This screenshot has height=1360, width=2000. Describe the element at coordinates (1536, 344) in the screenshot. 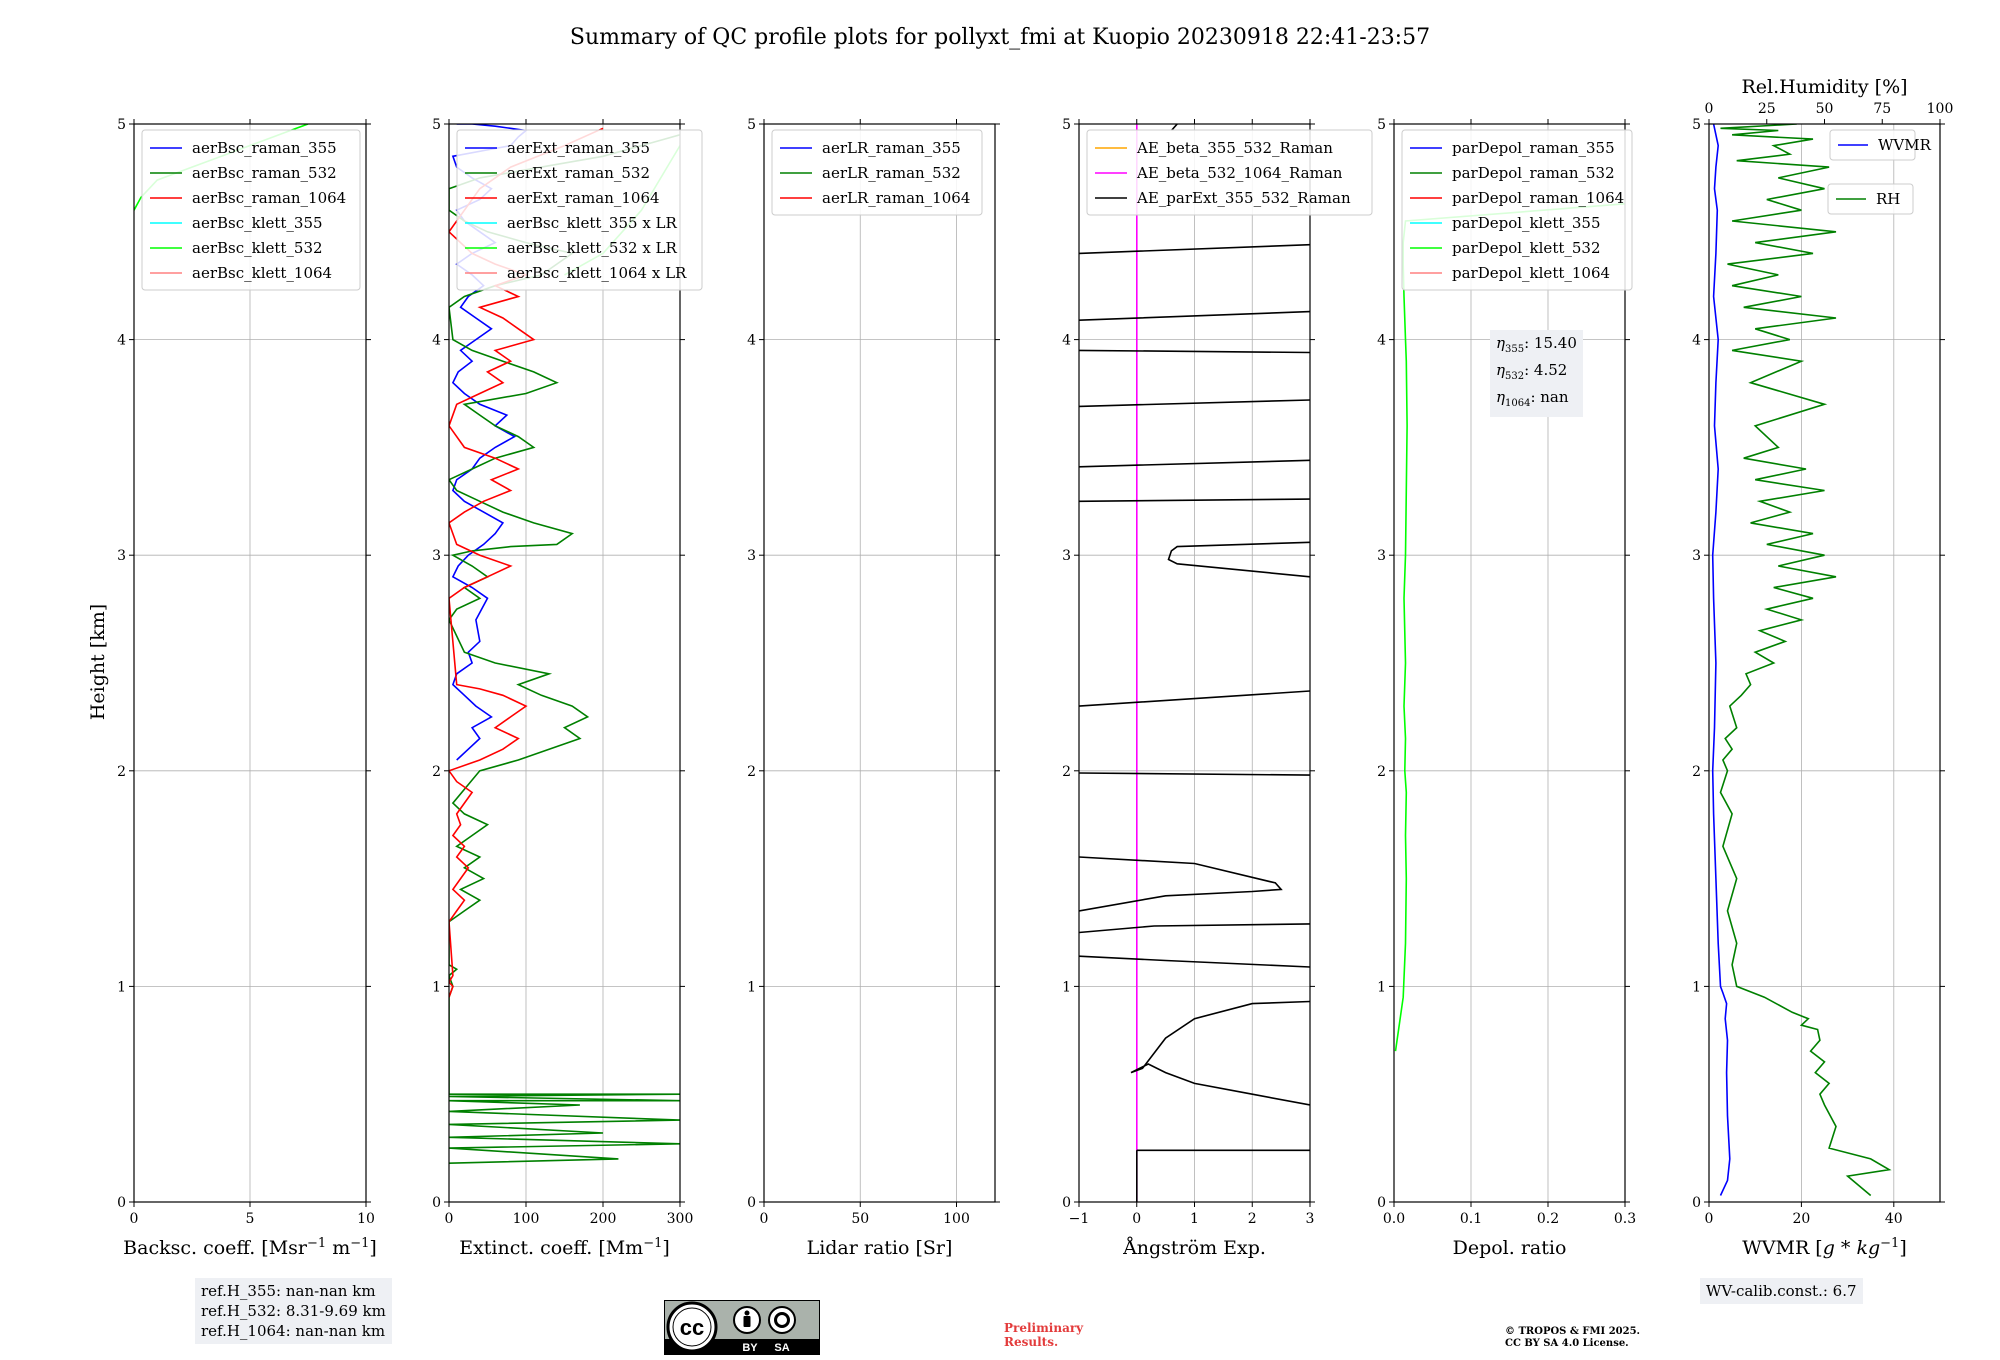

I see `eta-355: η355: 15.40` at that location.